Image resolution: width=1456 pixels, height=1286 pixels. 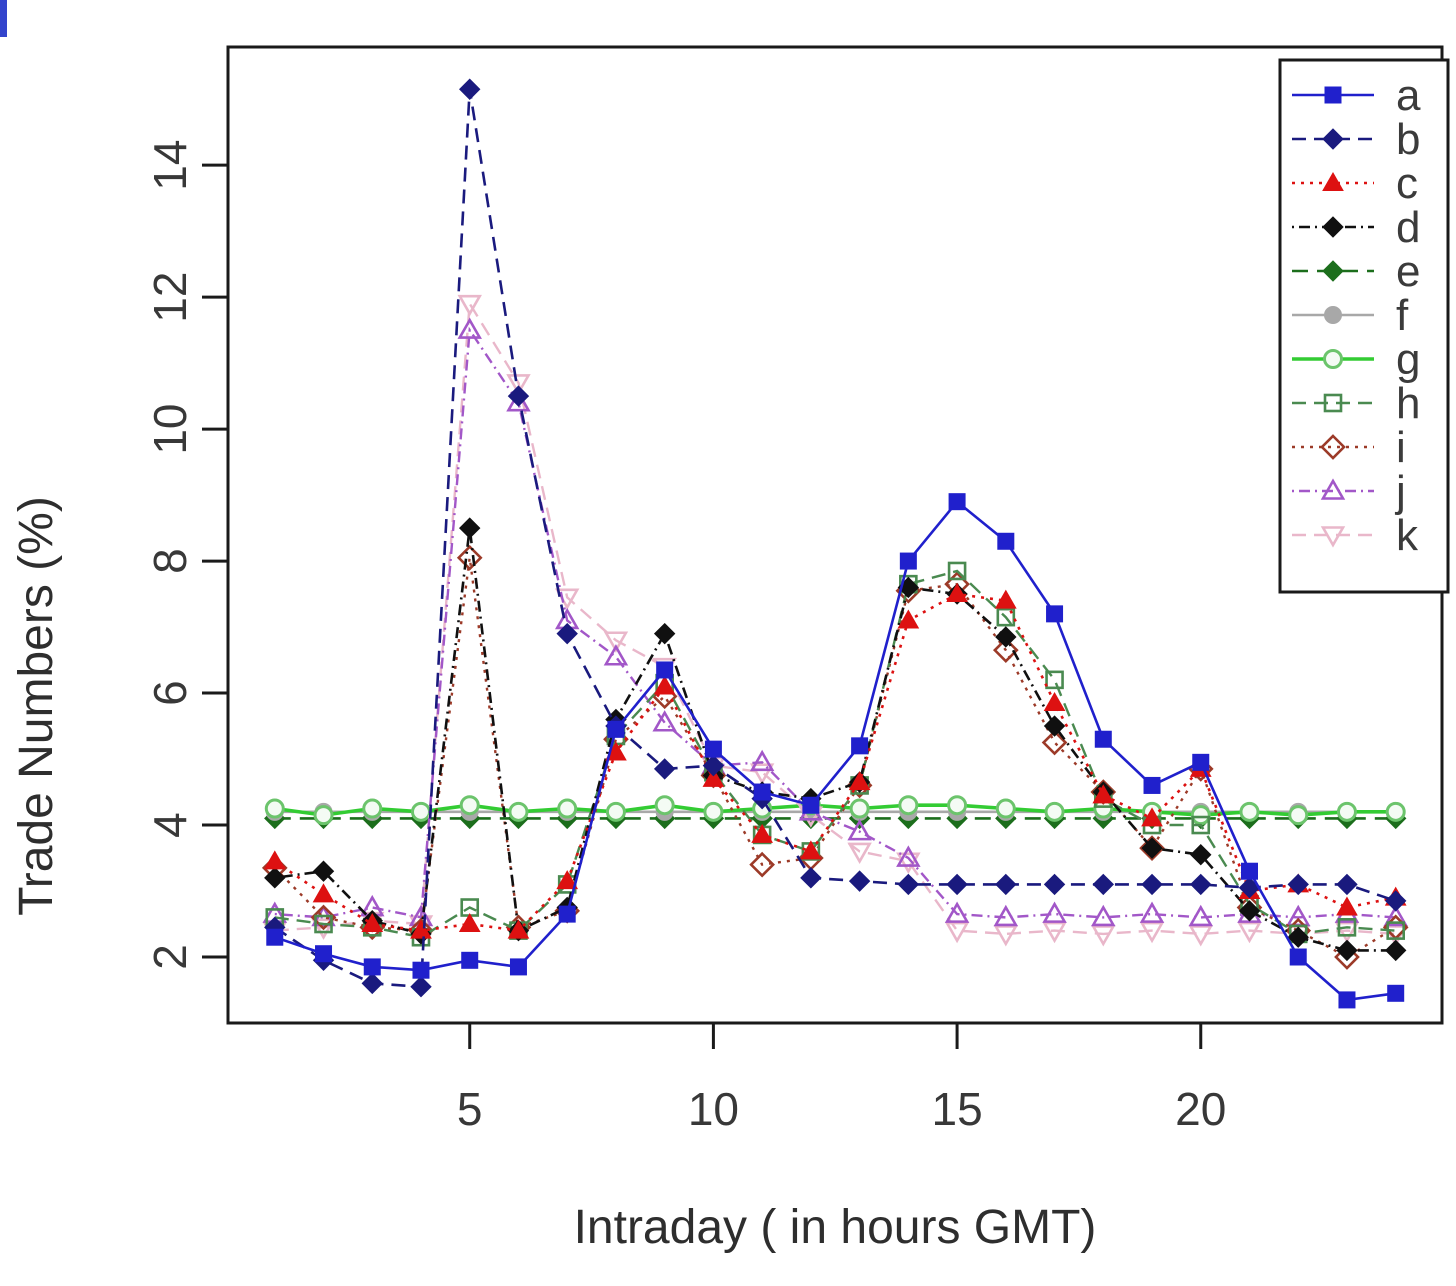 I want to click on legend-entry-f: f, so click(x=1350, y=315).